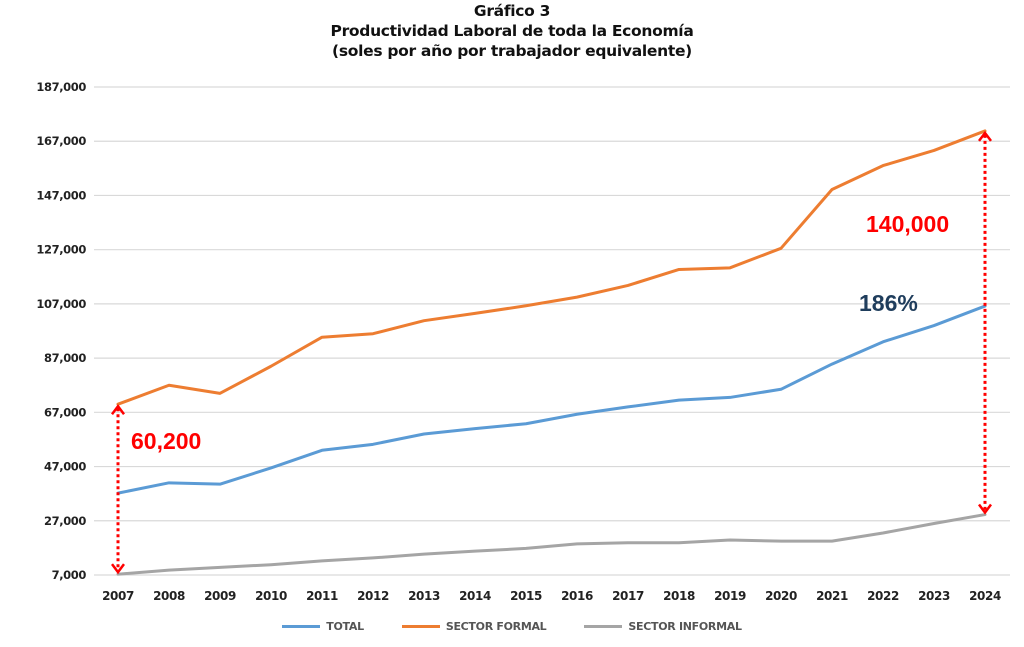 Image resolution: width=1024 pixels, height=647 pixels. I want to click on x-tick-label: 2019, so click(730, 596).